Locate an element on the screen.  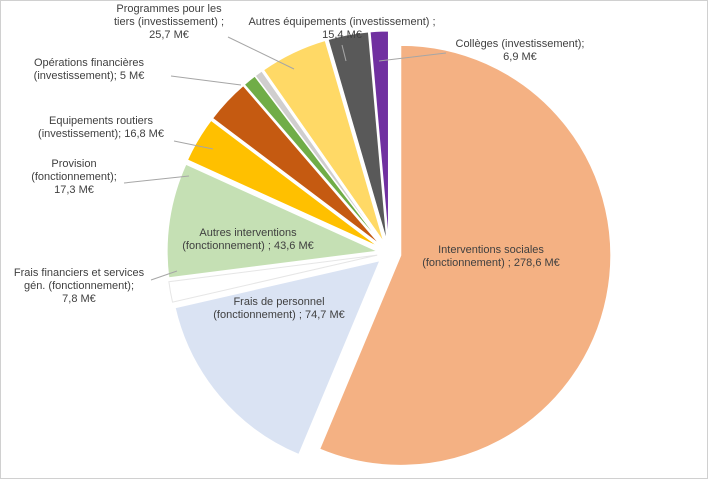
slice-label-line: gén. (fonctionnement); is located at coordinates (79, 286).